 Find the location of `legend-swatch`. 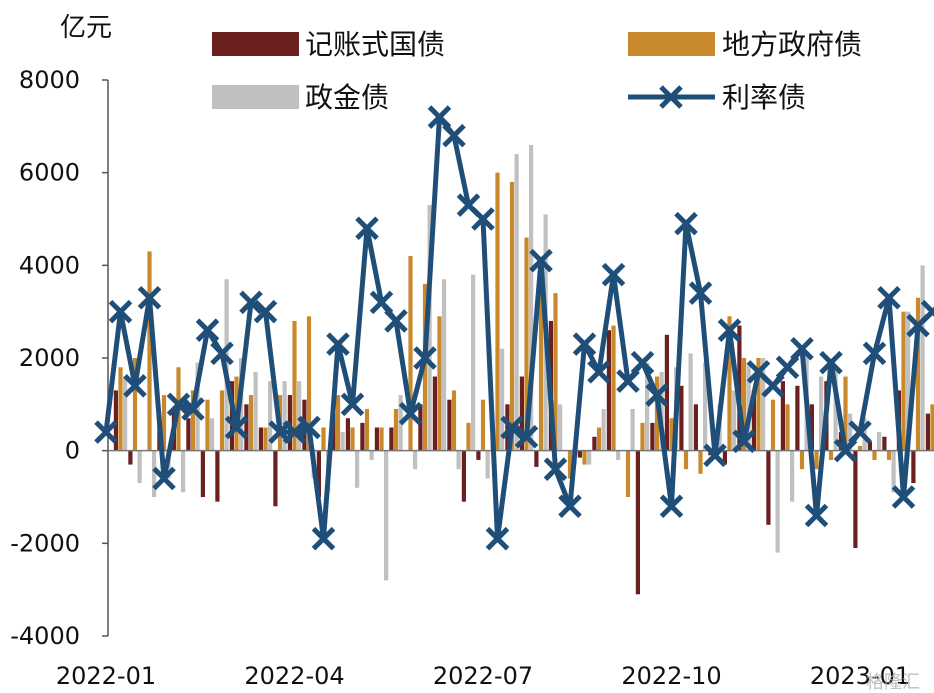

legend-swatch is located at coordinates (671, 44).